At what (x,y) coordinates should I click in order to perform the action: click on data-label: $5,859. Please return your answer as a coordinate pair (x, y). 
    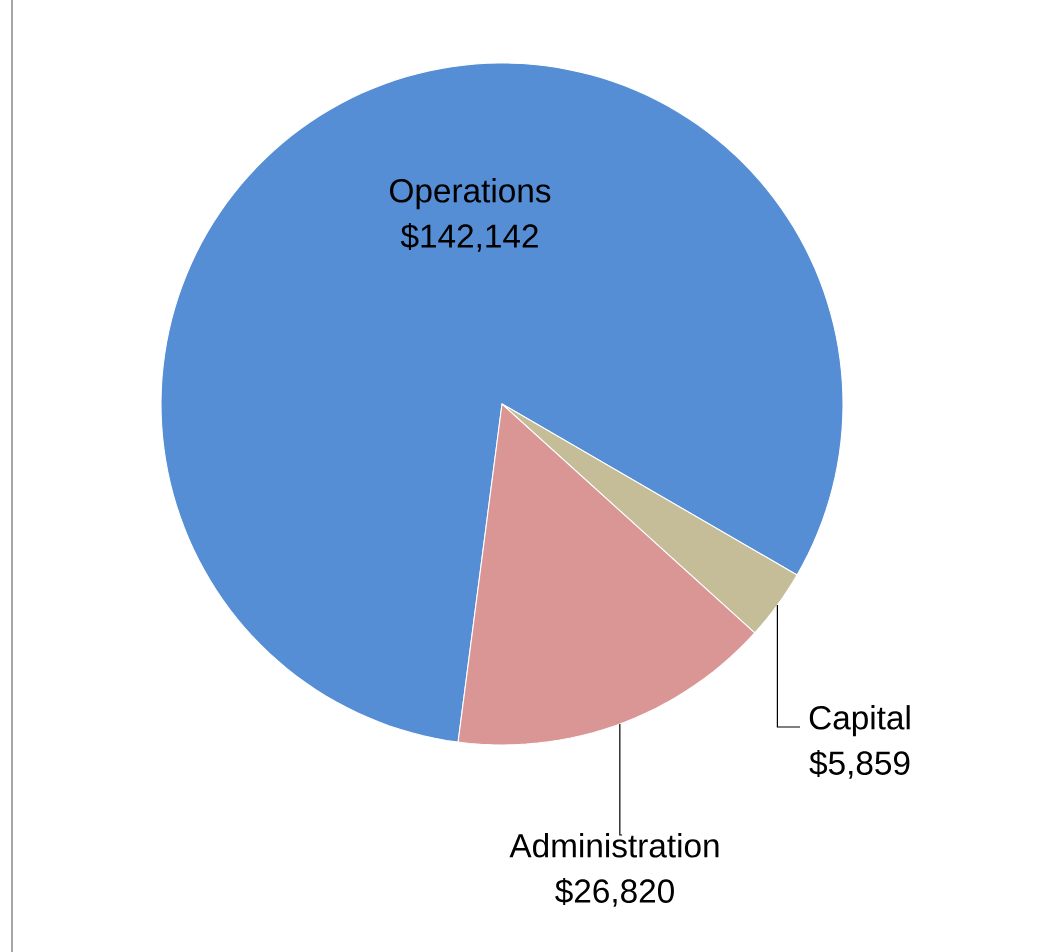
    Looking at the image, I should click on (859, 764).